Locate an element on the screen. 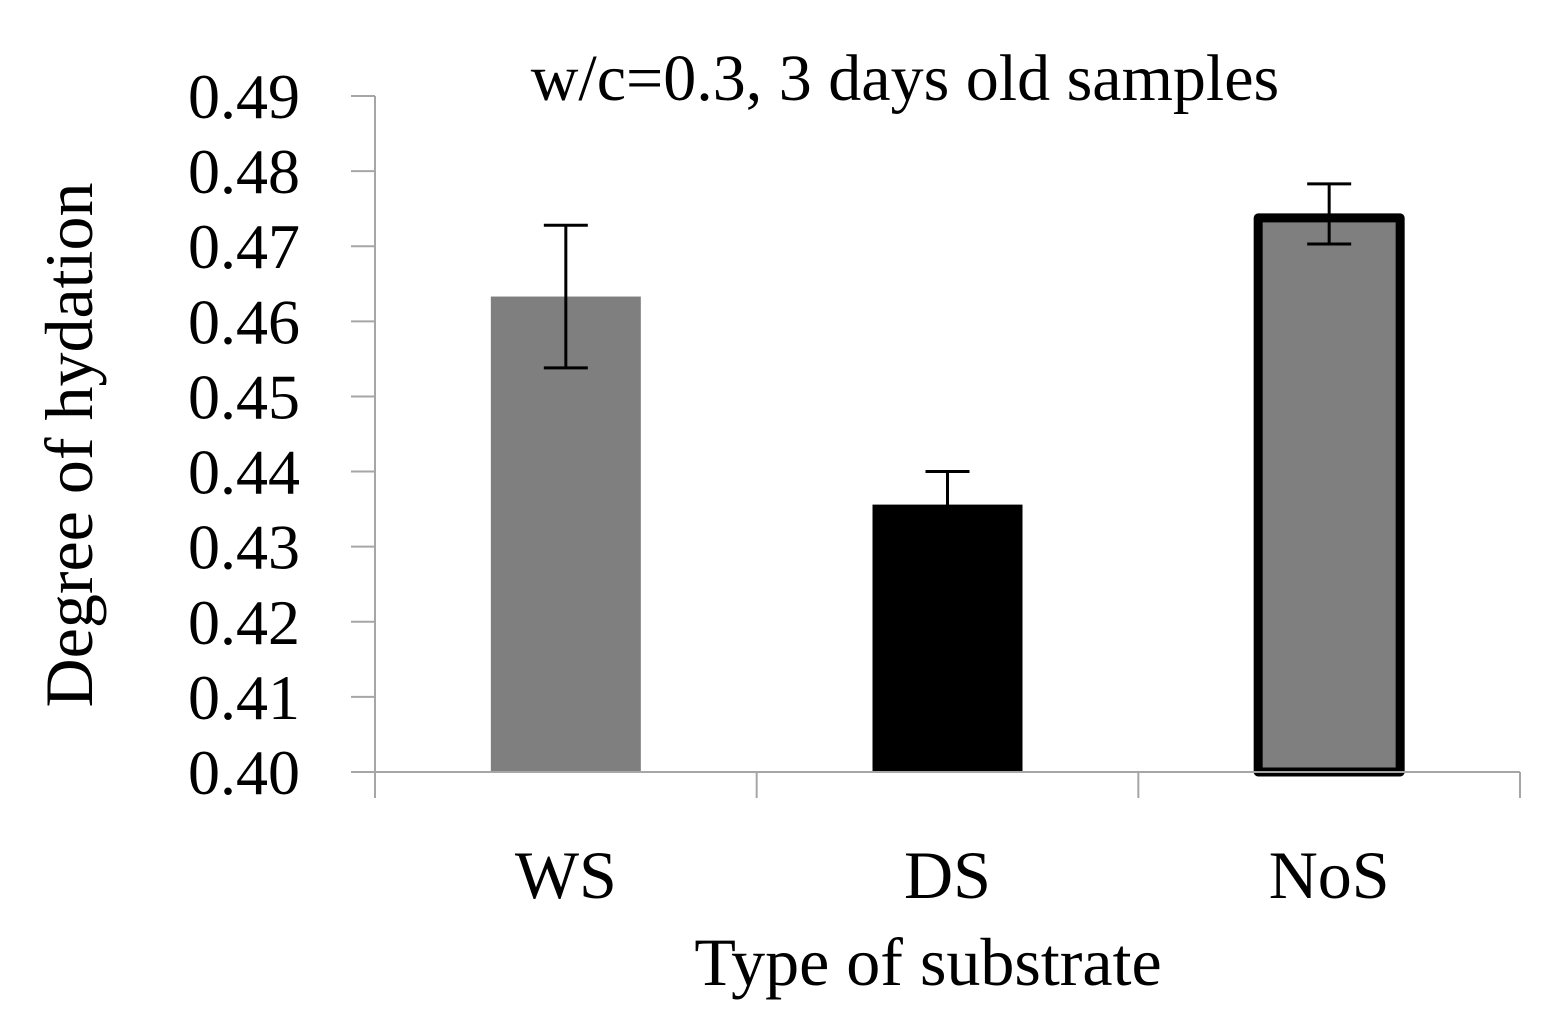  x-axis-category-labels: WS DS NoS is located at coordinates (952, 875).